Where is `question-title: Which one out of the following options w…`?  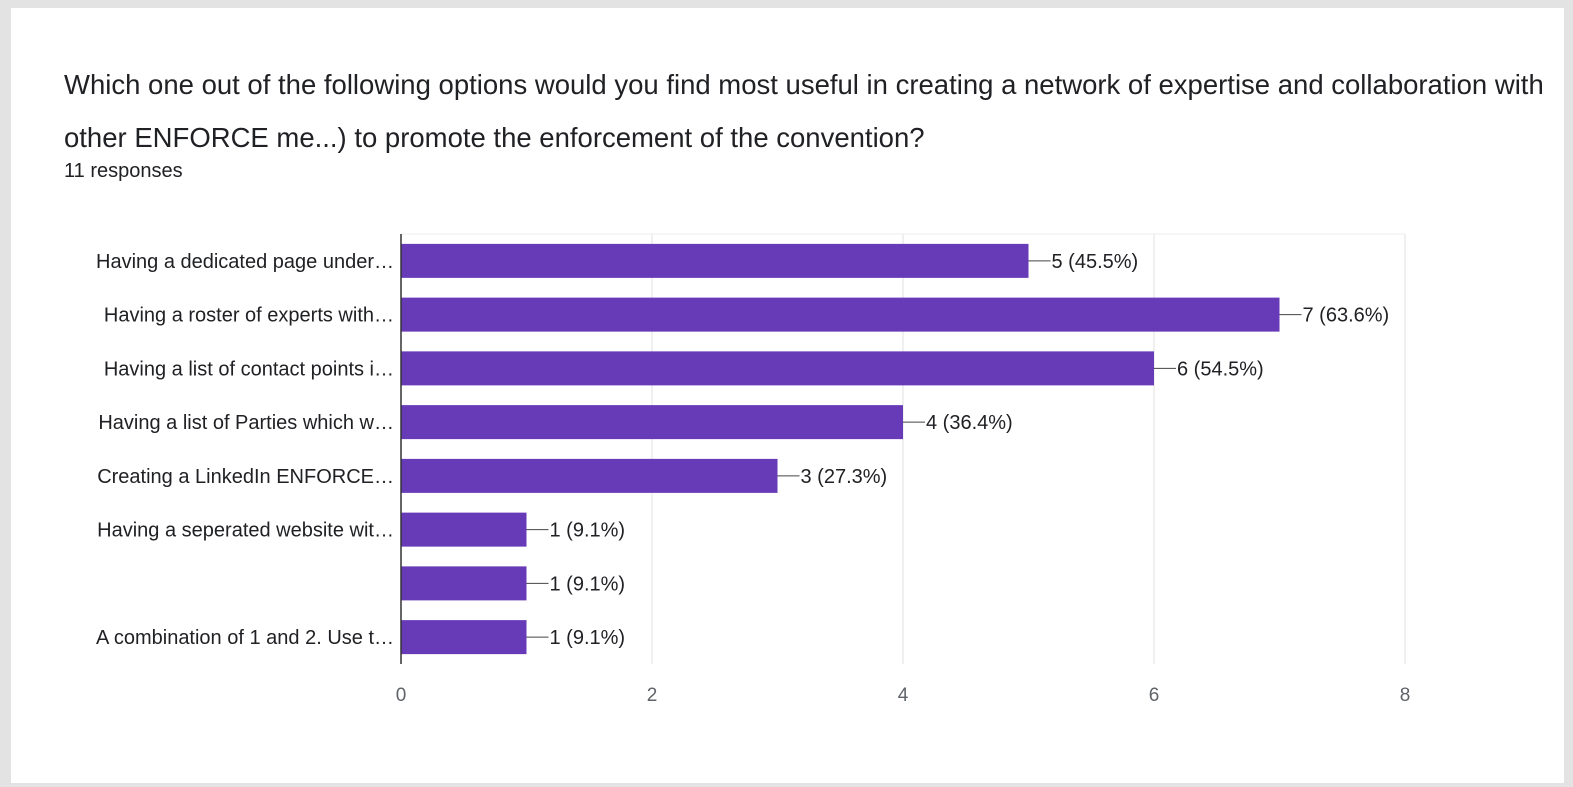
question-title: Which one out of the following options w… is located at coordinates (804, 111).